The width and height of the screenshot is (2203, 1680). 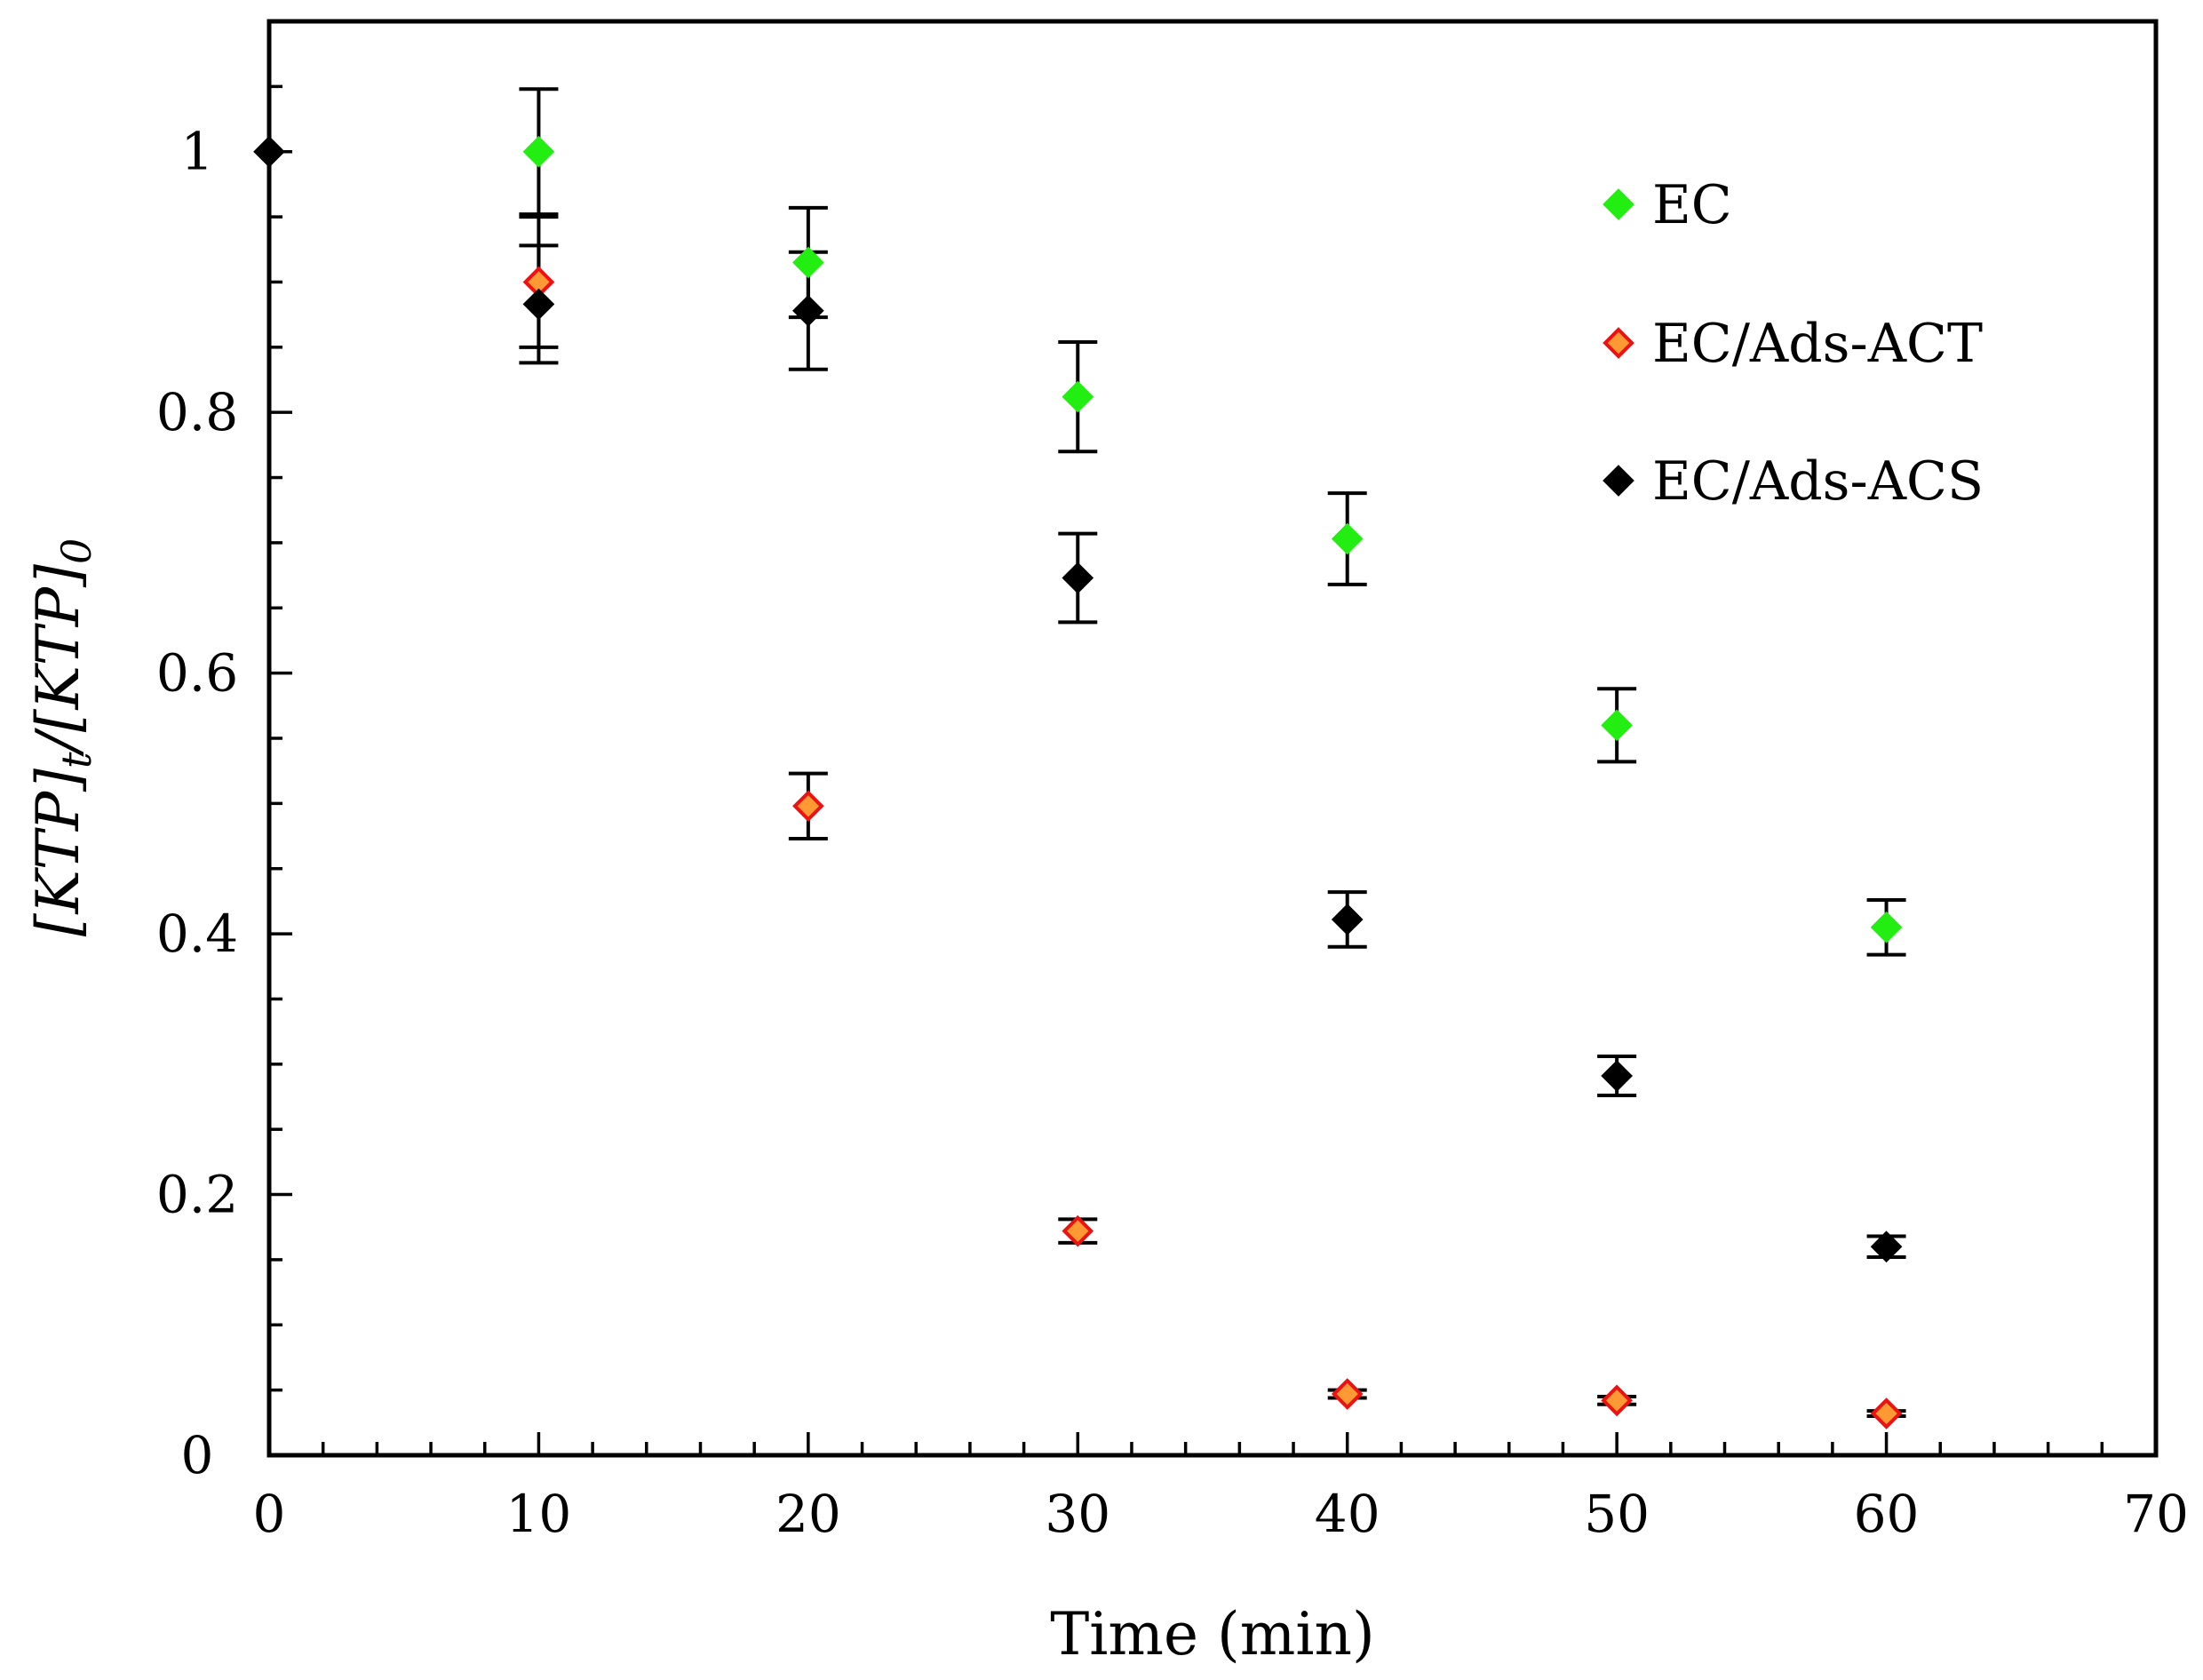 I want to click on y-axis-tick-labels: 0 0.2 0.4 0.6 0.8 1, so click(x=197, y=803).